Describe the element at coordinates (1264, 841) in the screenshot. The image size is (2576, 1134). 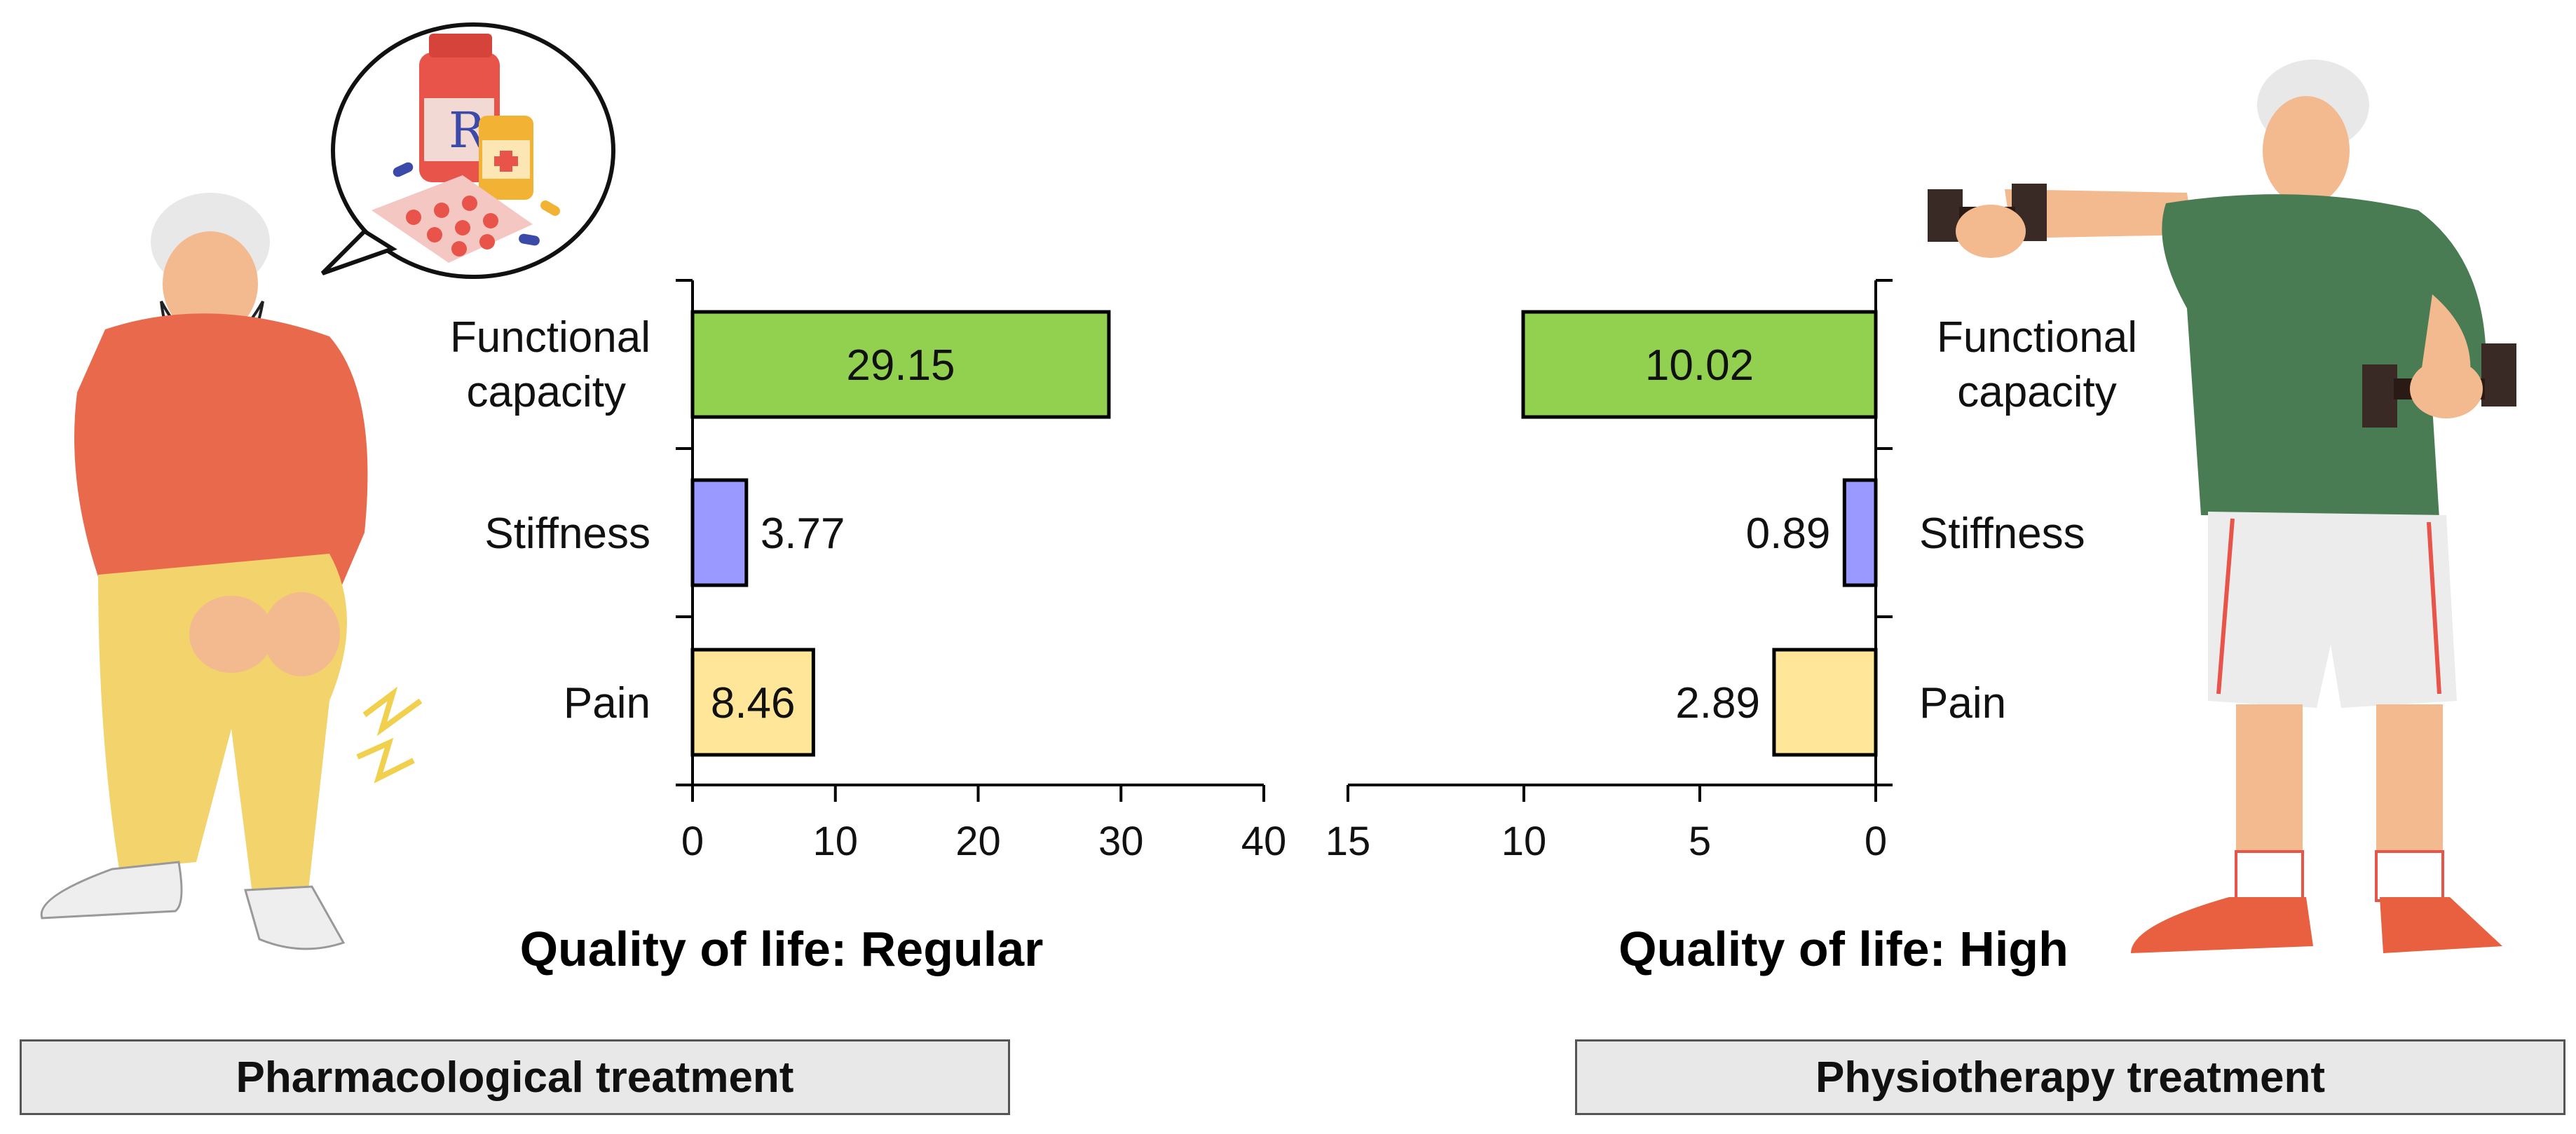
I see `x-tick-label: 40` at that location.